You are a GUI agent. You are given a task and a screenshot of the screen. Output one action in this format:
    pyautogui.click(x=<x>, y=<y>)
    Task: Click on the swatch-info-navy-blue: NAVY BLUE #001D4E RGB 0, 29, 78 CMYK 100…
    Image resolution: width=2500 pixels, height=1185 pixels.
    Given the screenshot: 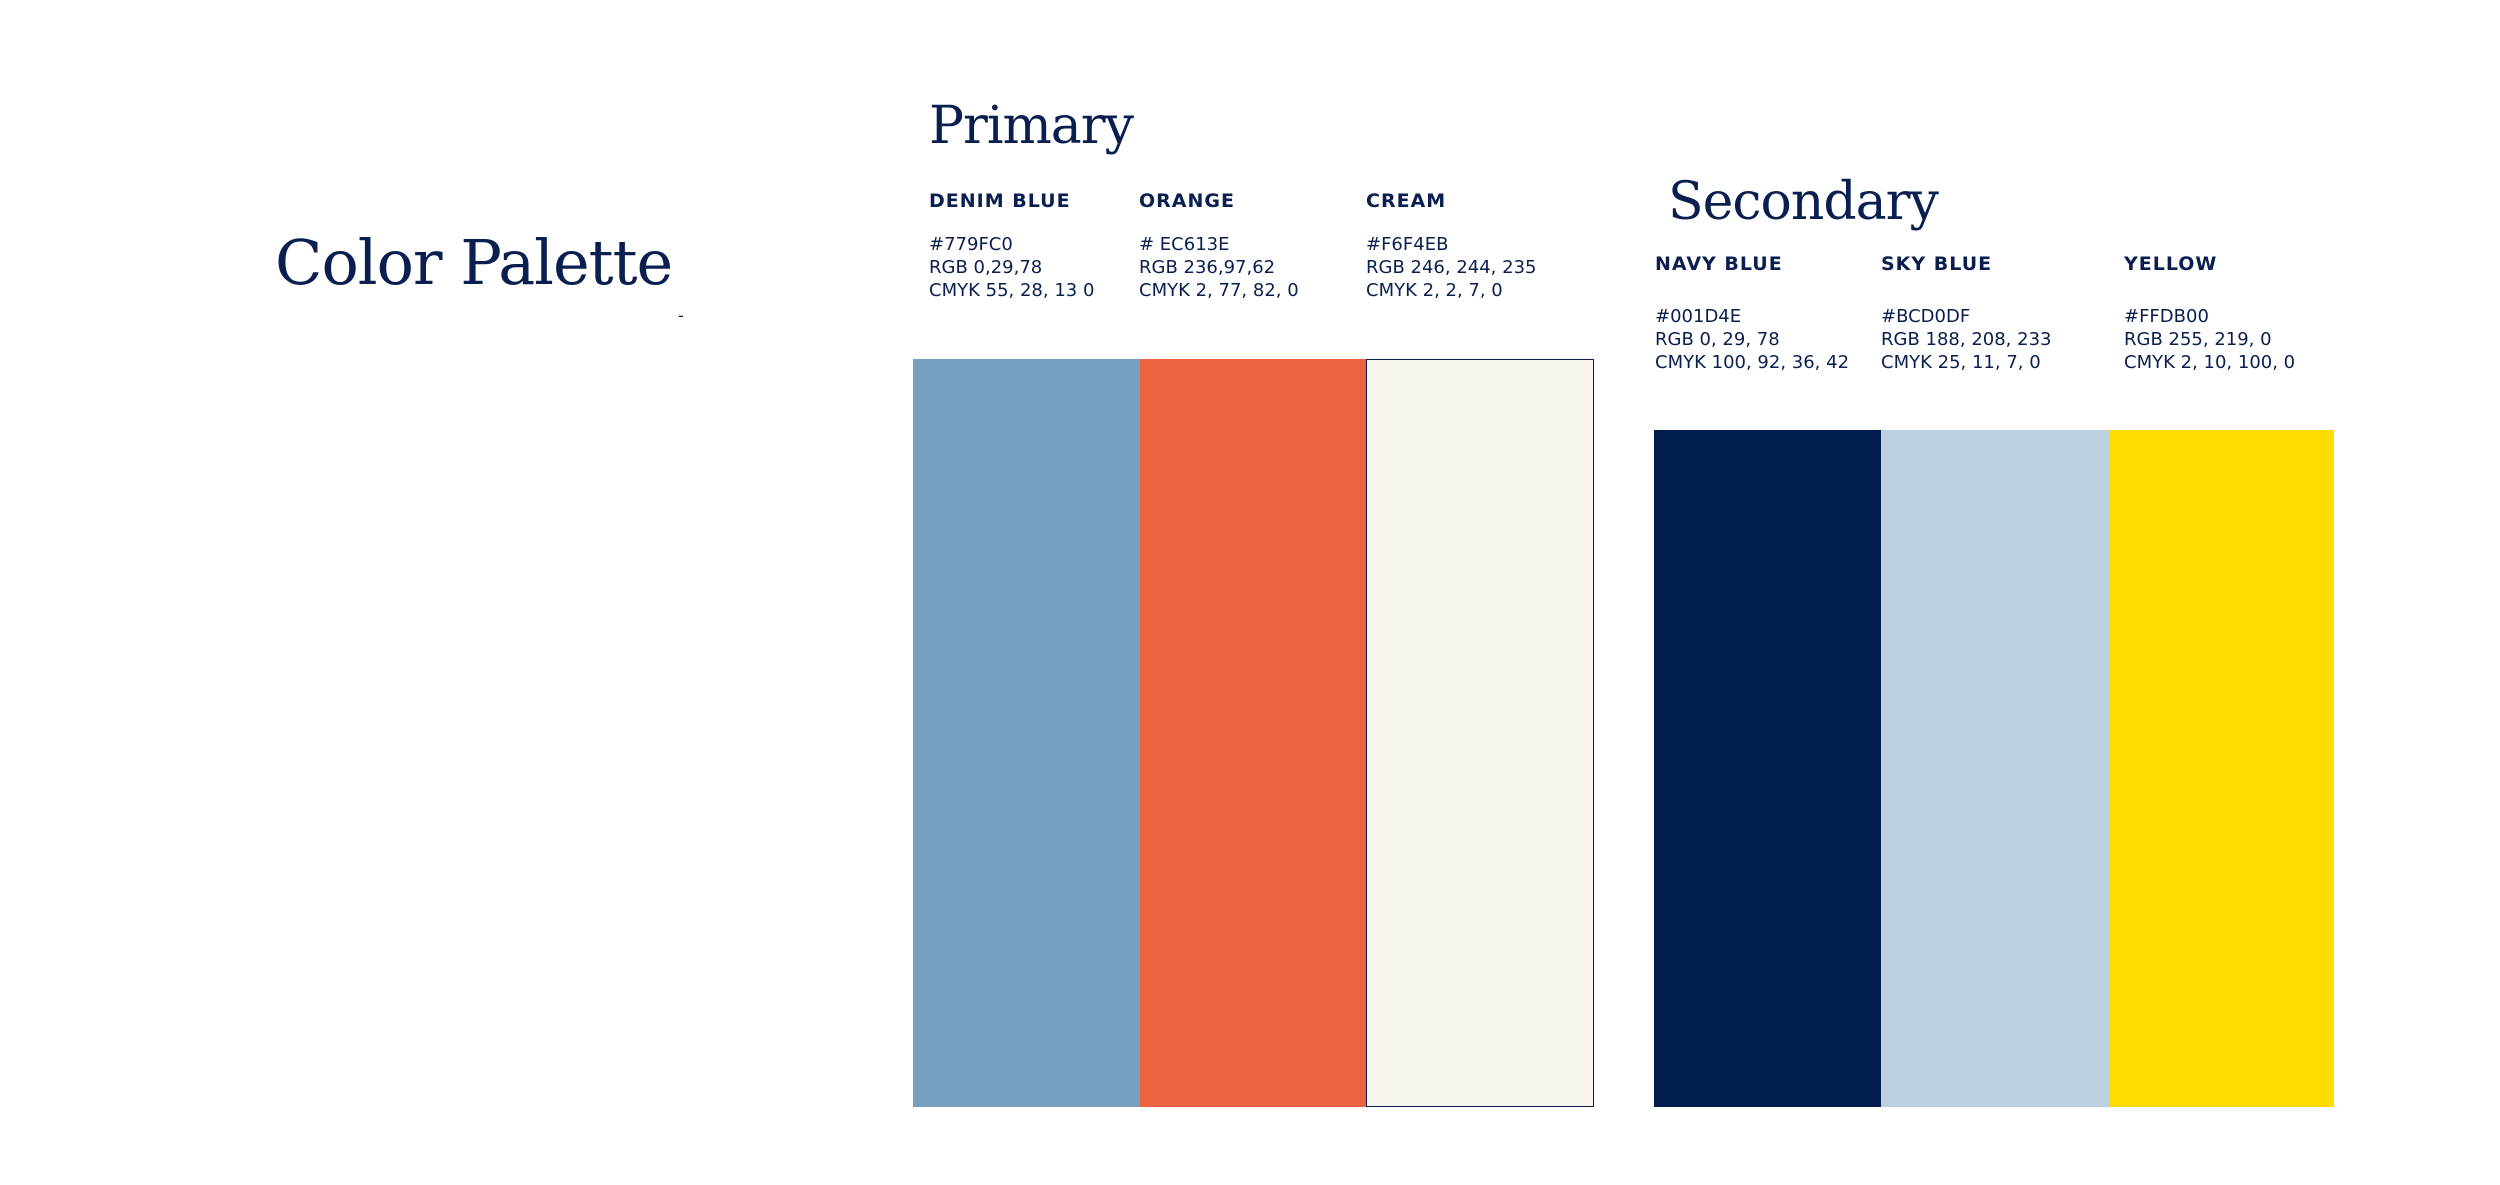 What is the action you would take?
    pyautogui.click(x=1765, y=313)
    